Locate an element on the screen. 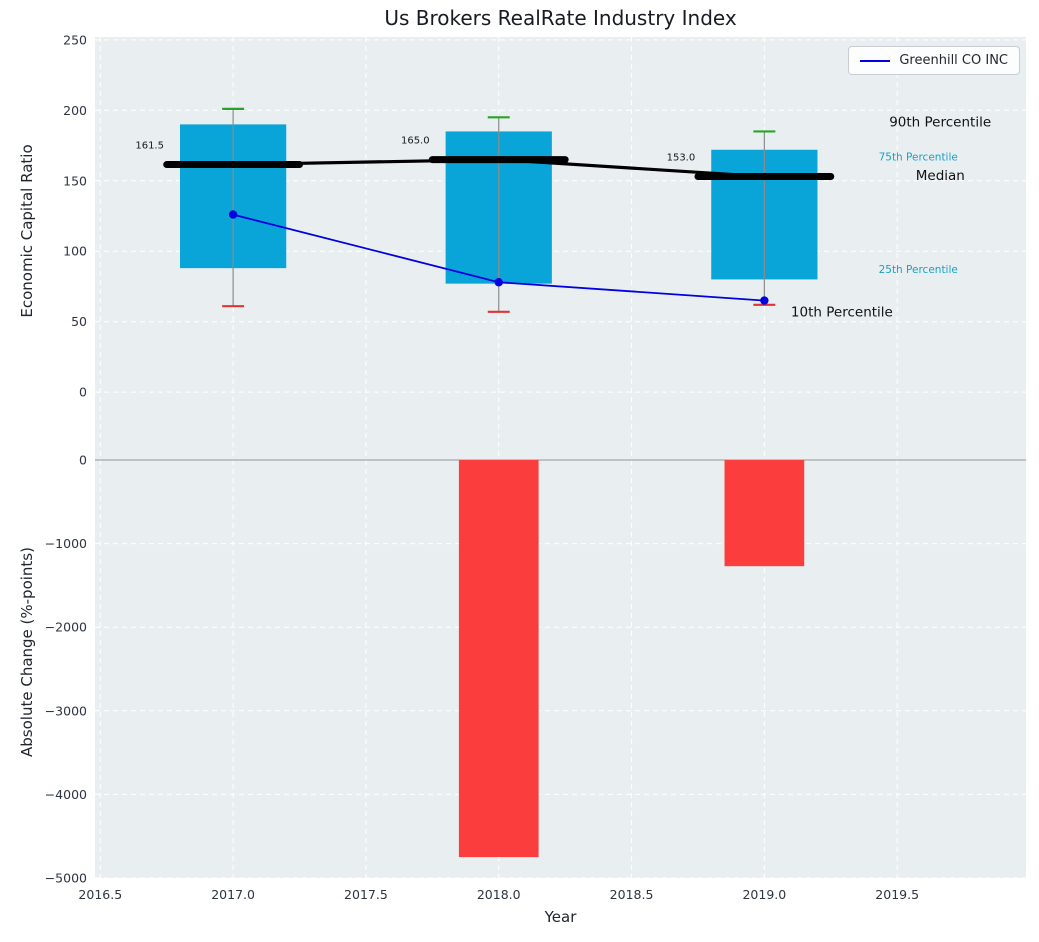 Image resolution: width=1039 pixels, height=942 pixels. legend: Greenhill CO INC is located at coordinates (934, 60).